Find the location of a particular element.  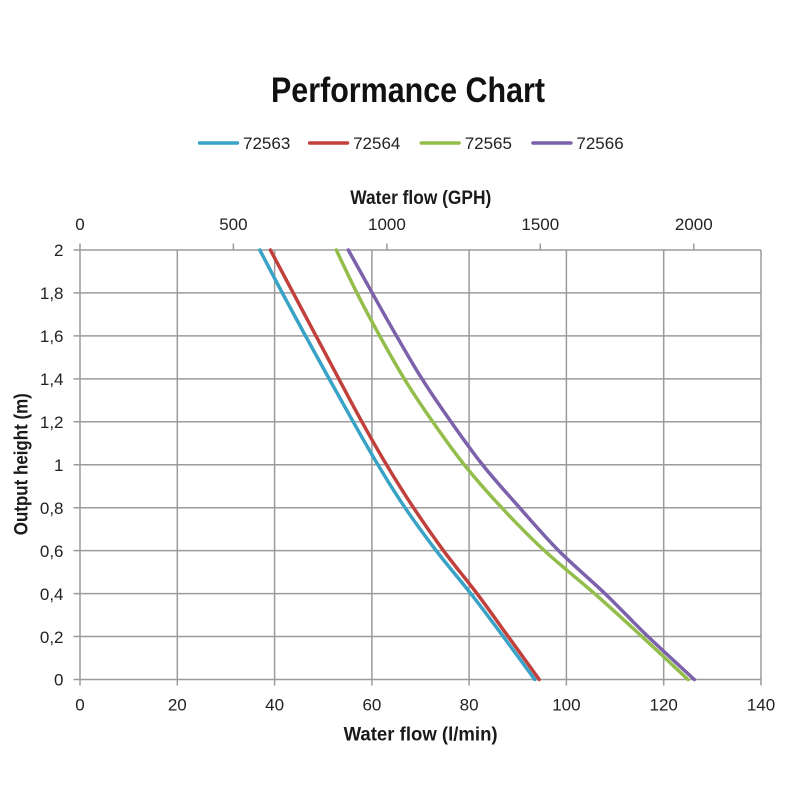

svg-text: 1,2 is located at coordinates (52, 422).